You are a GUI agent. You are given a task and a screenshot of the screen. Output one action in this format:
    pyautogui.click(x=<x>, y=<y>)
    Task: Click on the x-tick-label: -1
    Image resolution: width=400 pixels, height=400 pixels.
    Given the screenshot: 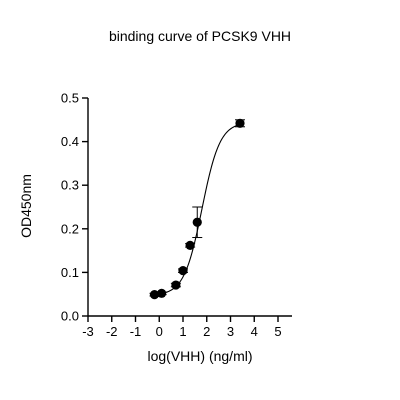 What is the action you would take?
    pyautogui.click(x=136, y=331)
    